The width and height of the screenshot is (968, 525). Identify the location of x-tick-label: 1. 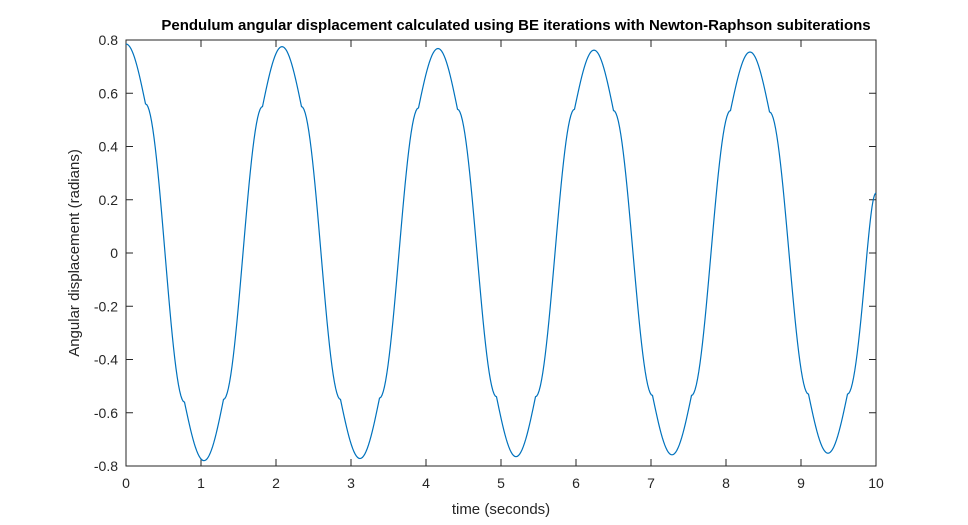
(201, 483).